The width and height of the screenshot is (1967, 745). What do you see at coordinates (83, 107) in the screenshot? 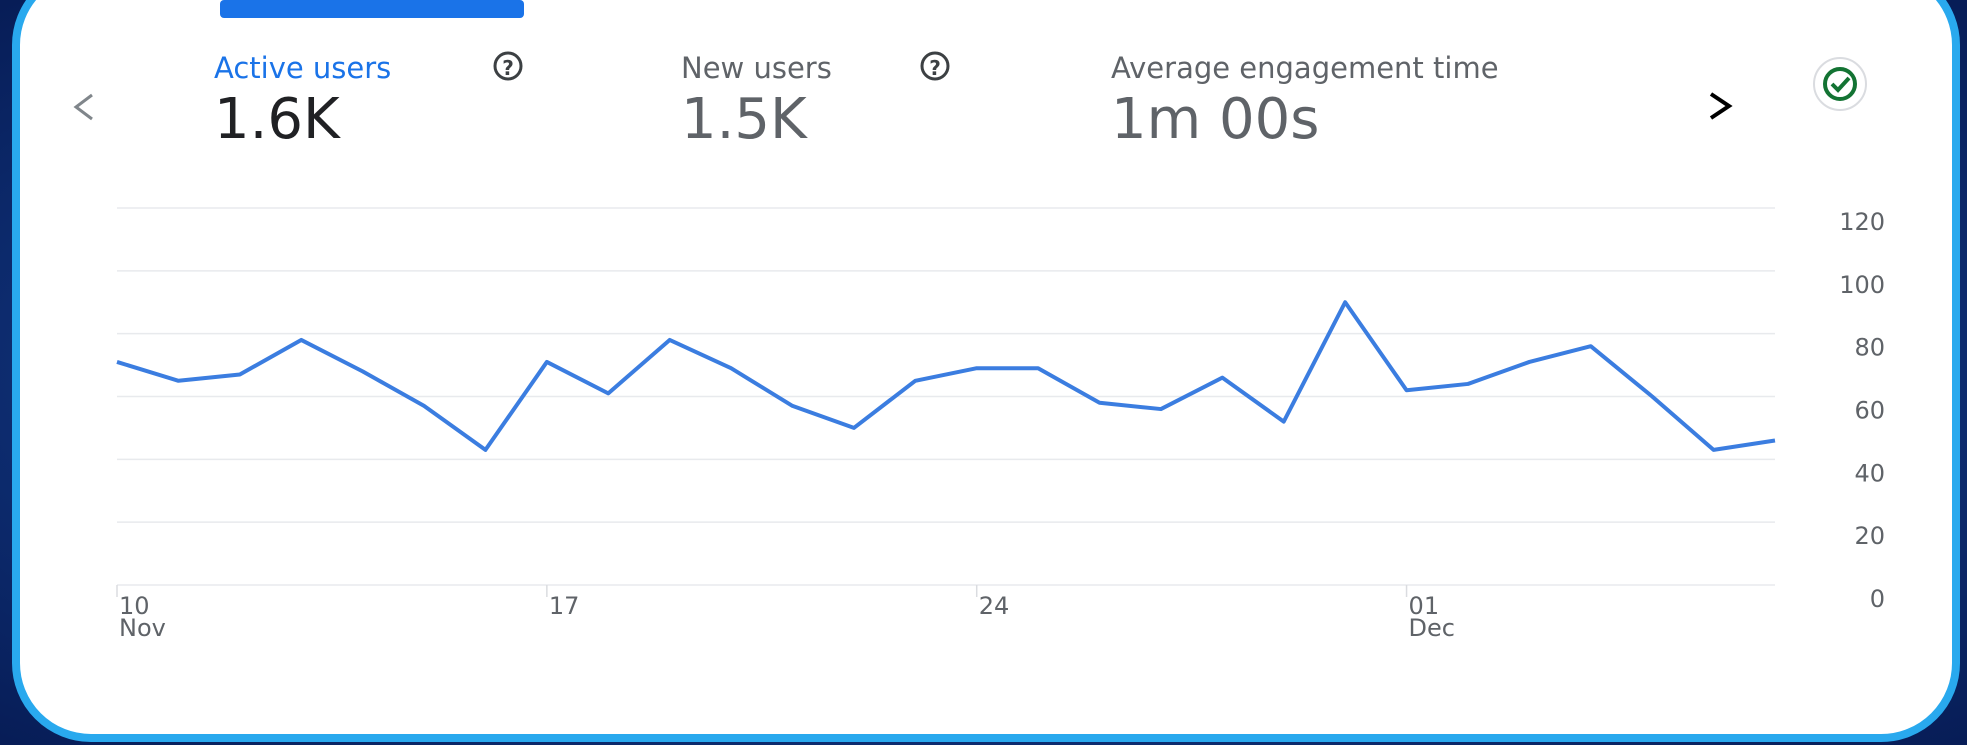
I see `prev-button` at bounding box center [83, 107].